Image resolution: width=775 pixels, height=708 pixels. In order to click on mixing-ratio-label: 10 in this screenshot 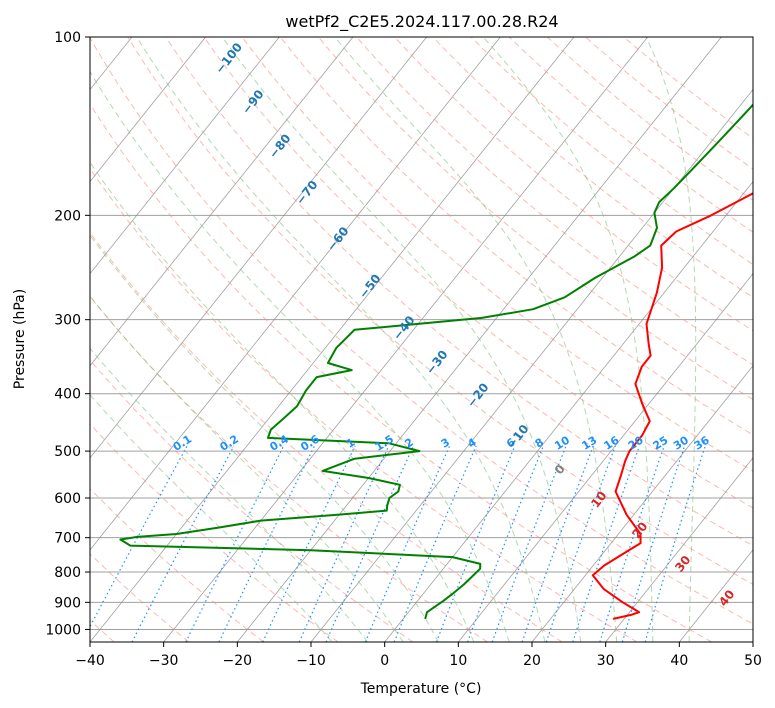, I will do `click(562, 442)`.